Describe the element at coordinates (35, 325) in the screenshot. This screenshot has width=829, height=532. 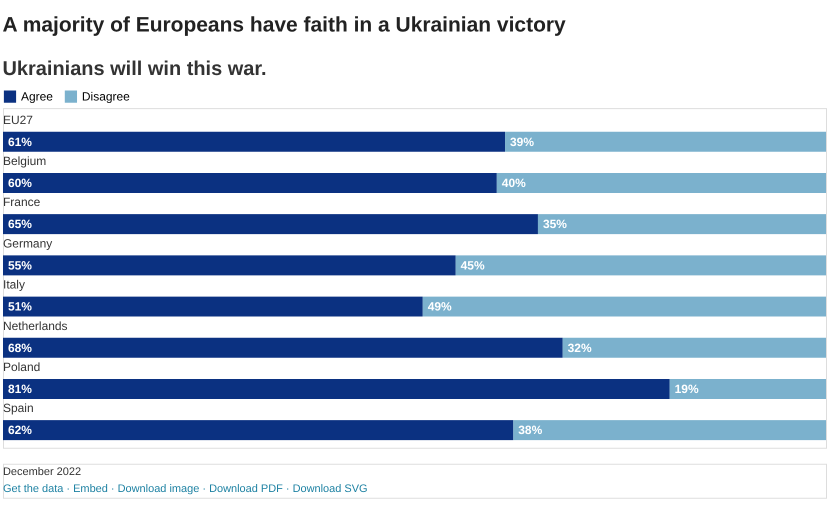
I see `y-tick-label: Netherlands` at that location.